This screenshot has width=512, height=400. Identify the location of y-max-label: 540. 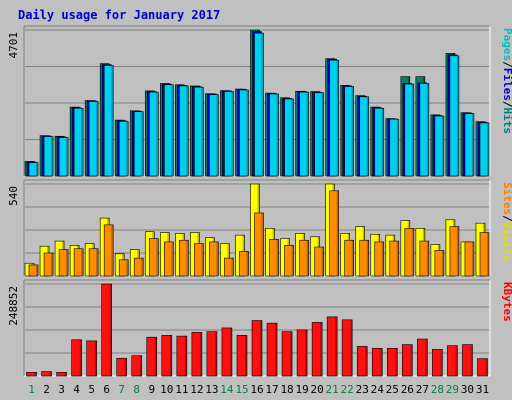
(13, 196).